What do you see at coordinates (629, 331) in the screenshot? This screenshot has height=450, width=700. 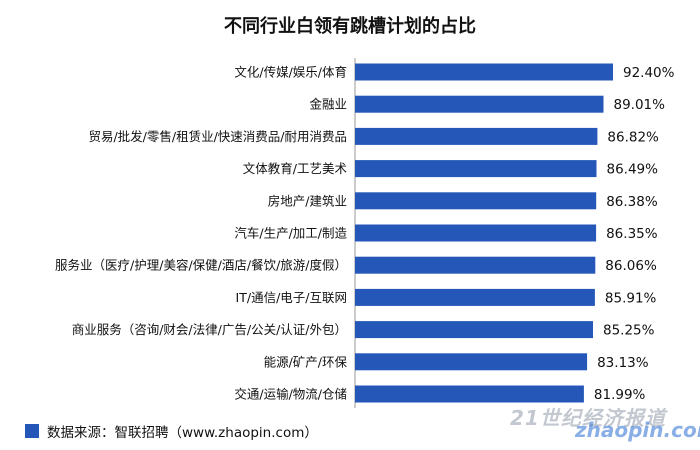 I see `value-label: 85.25%` at bounding box center [629, 331].